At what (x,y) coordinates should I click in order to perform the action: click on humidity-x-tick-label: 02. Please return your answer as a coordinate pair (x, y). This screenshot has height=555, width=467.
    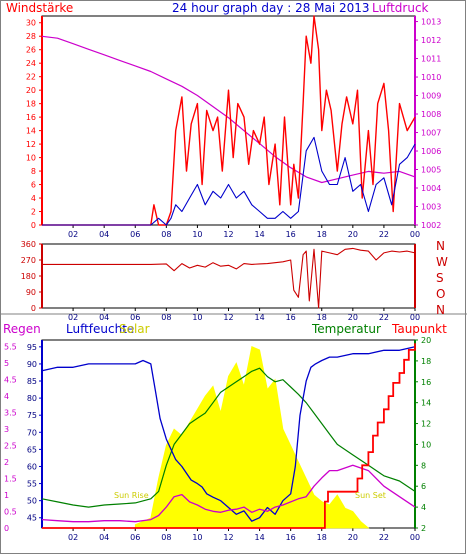
    Looking at the image, I should click on (73, 537).